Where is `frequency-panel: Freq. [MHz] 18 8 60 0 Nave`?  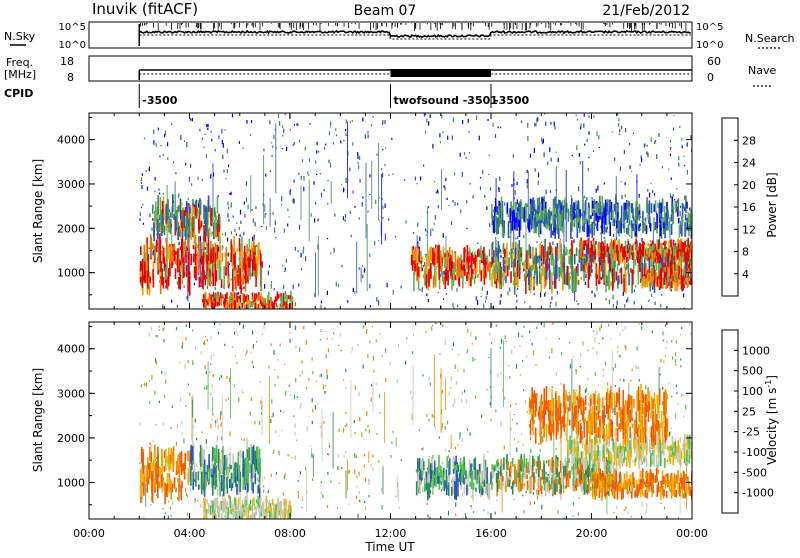
frequency-panel: Freq. [MHz] 18 8 60 0 Nave is located at coordinates (390, 70).